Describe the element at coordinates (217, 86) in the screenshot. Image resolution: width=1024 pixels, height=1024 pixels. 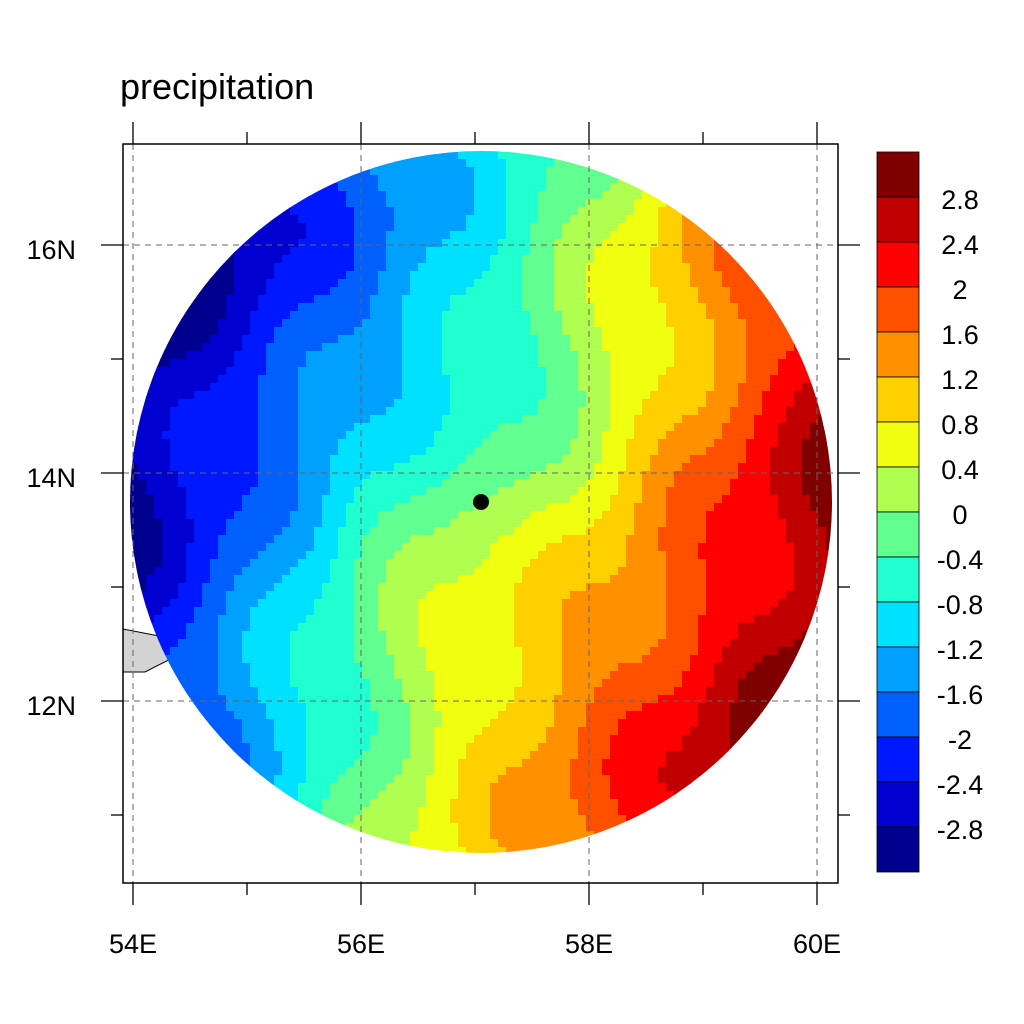
I see `map-title: precipitation` at that location.